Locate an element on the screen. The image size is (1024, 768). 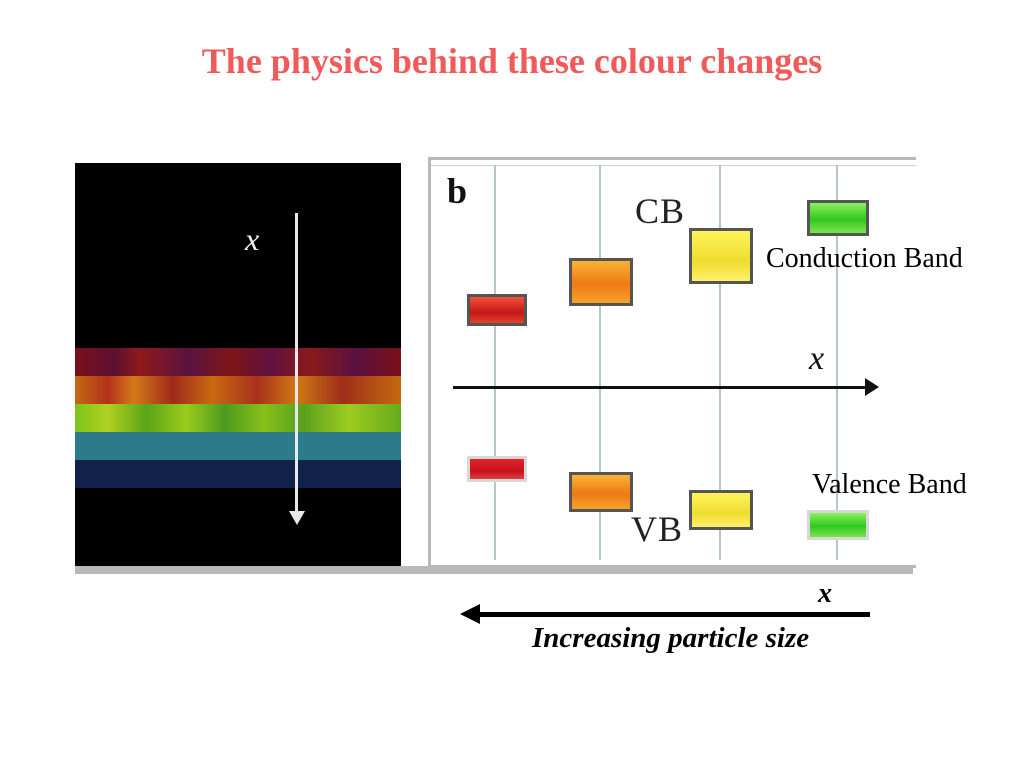
vb-label: VB is located at coordinates (657, 529).